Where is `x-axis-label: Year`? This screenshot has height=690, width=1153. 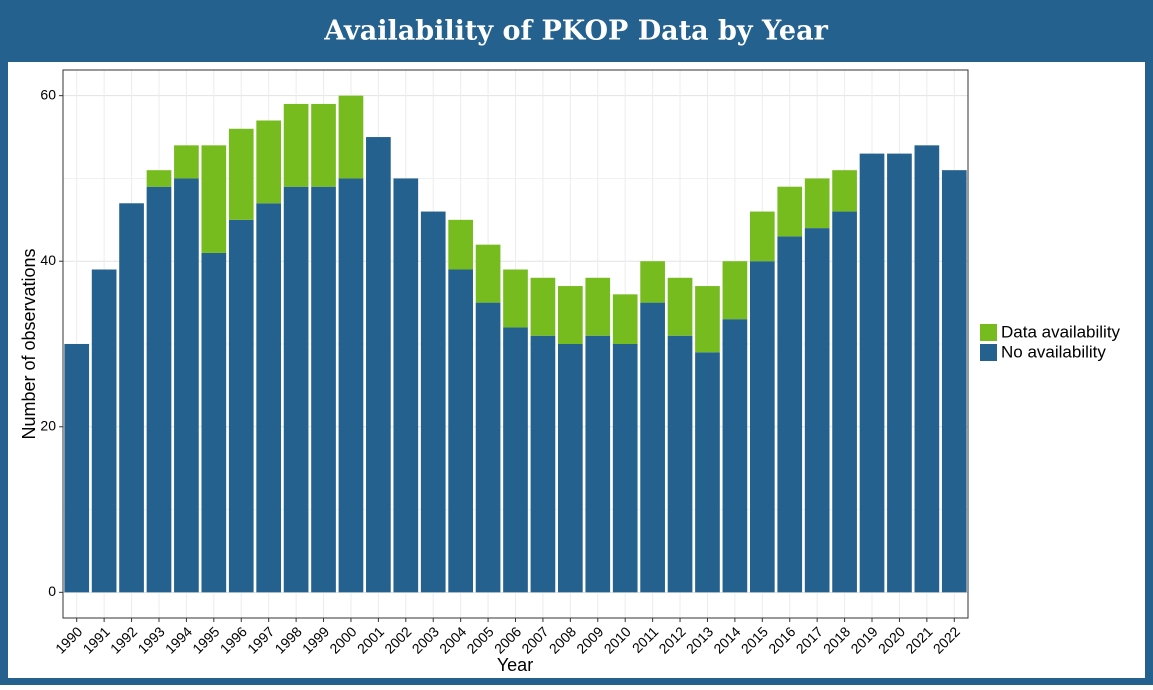 x-axis-label: Year is located at coordinates (515, 665).